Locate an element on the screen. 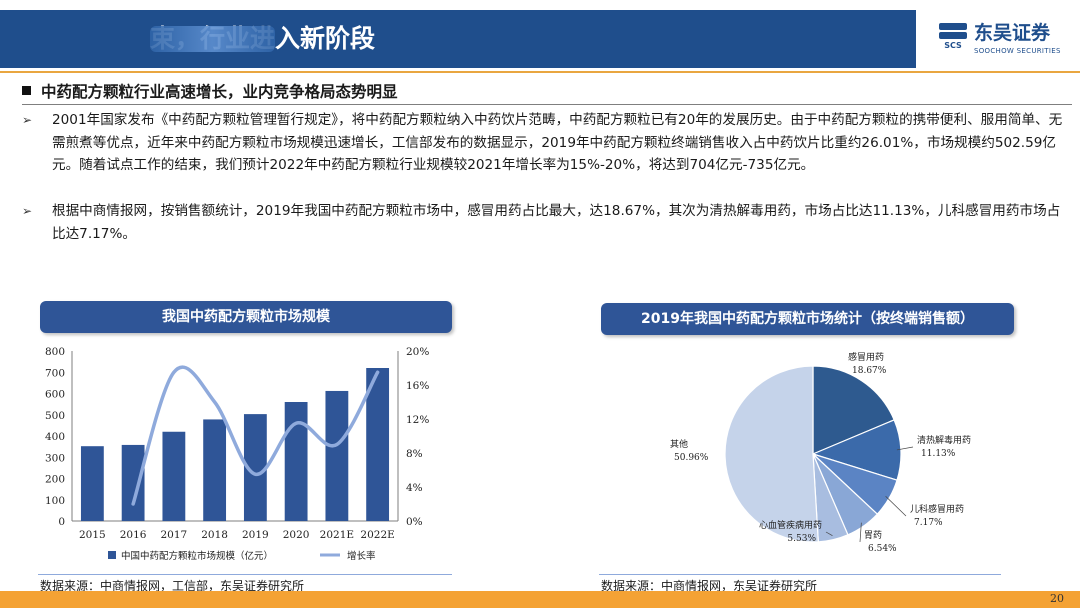 The width and height of the screenshot is (1080, 608). footer-band is located at coordinates (540, 599).